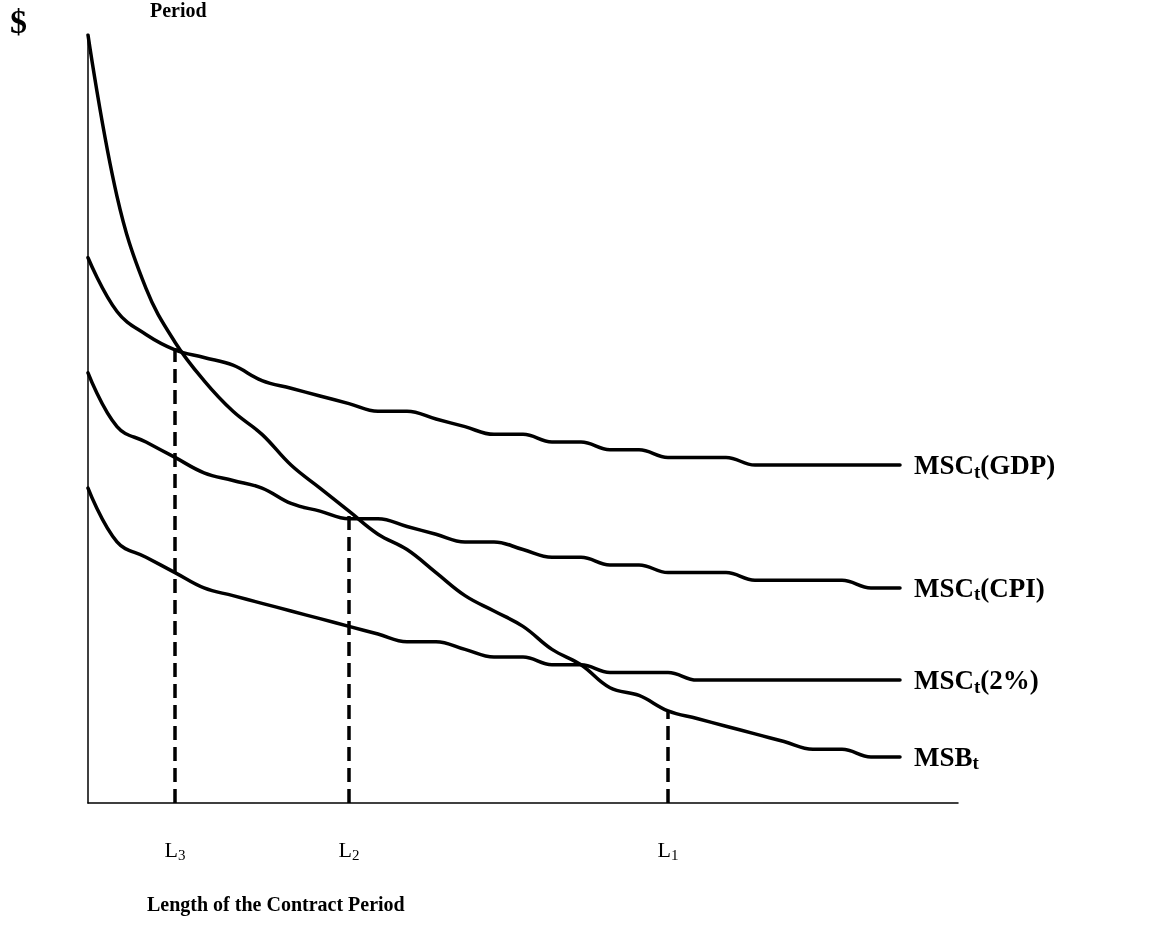 The image size is (1176, 951). I want to click on x-tick-label: L1, so click(668, 850).